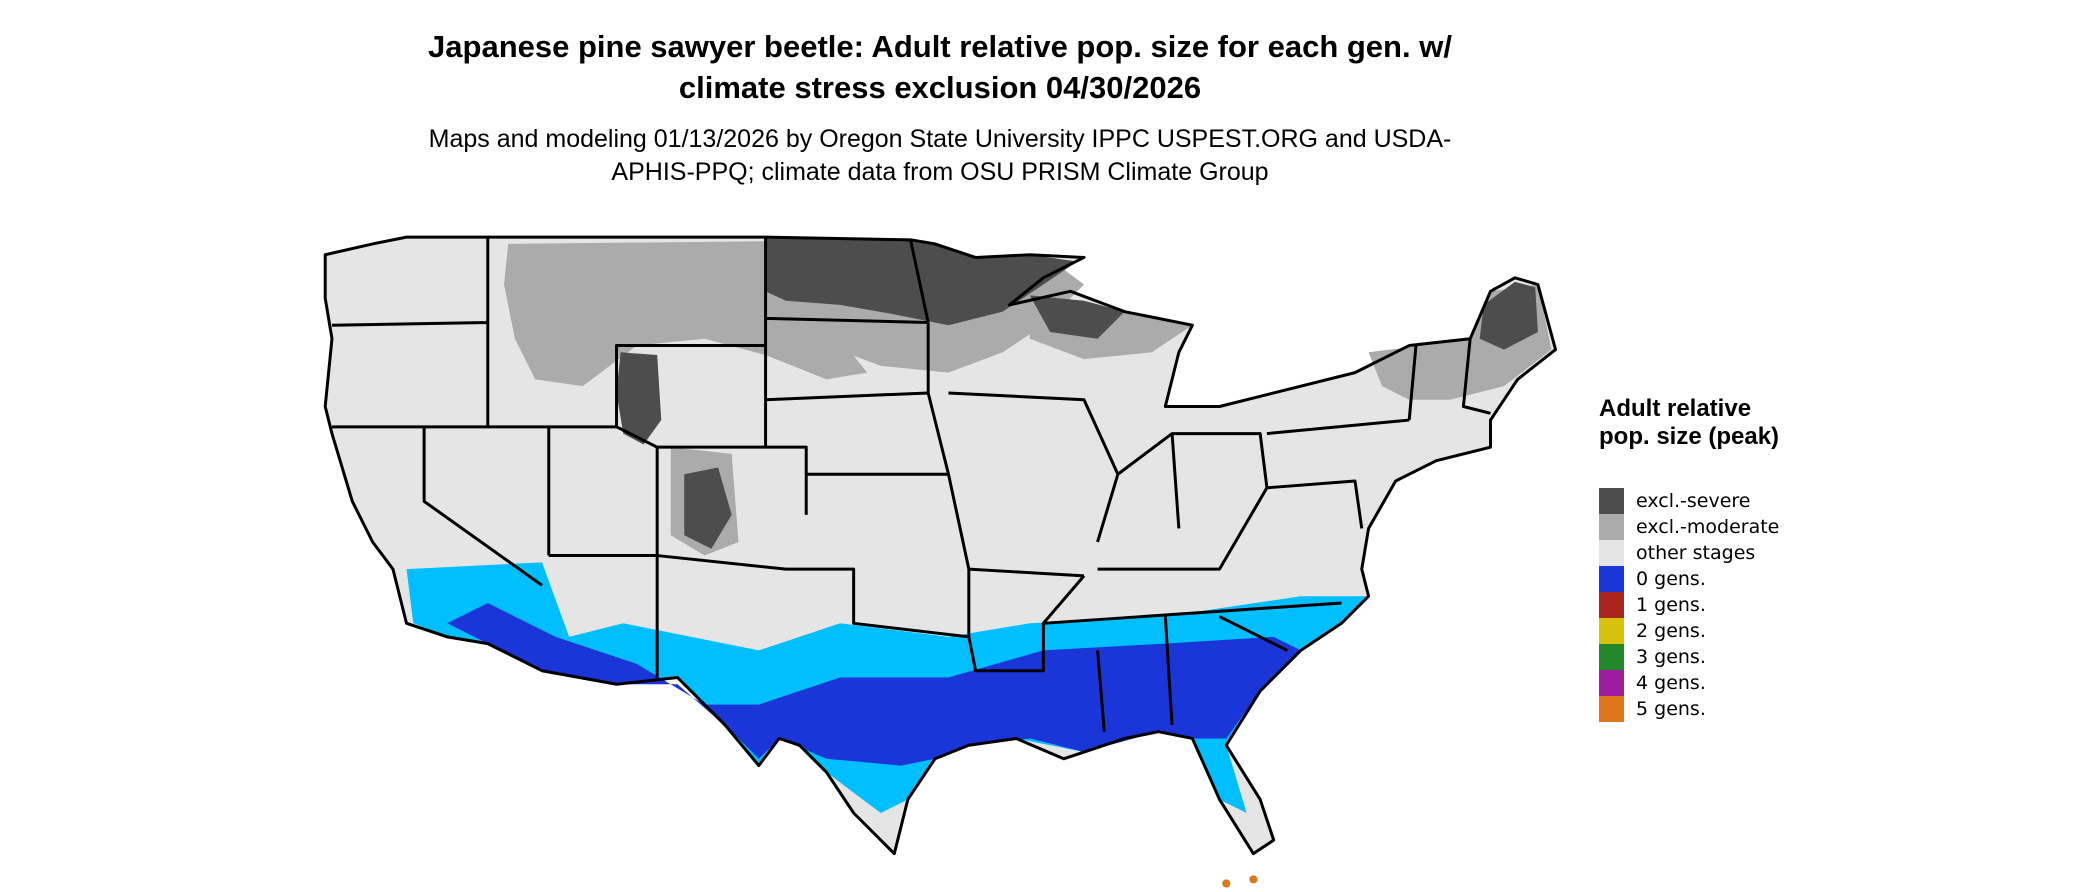 The height and width of the screenshot is (892, 2100). What do you see at coordinates (1671, 683) in the screenshot?
I see `legend-label: 4 gens.` at bounding box center [1671, 683].